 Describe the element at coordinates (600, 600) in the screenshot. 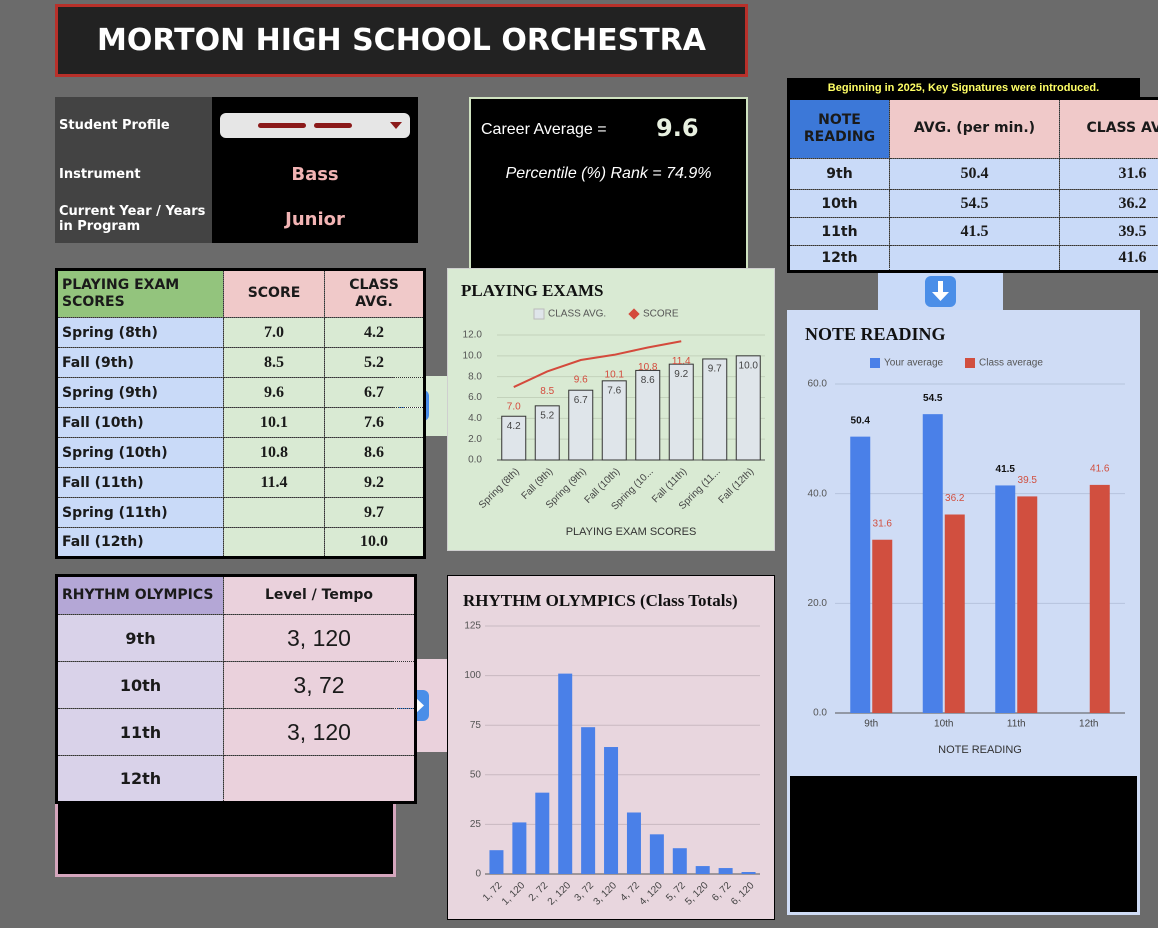

I see `chart-title: RHYTHM OLYMPICS (Class Totals)` at that location.